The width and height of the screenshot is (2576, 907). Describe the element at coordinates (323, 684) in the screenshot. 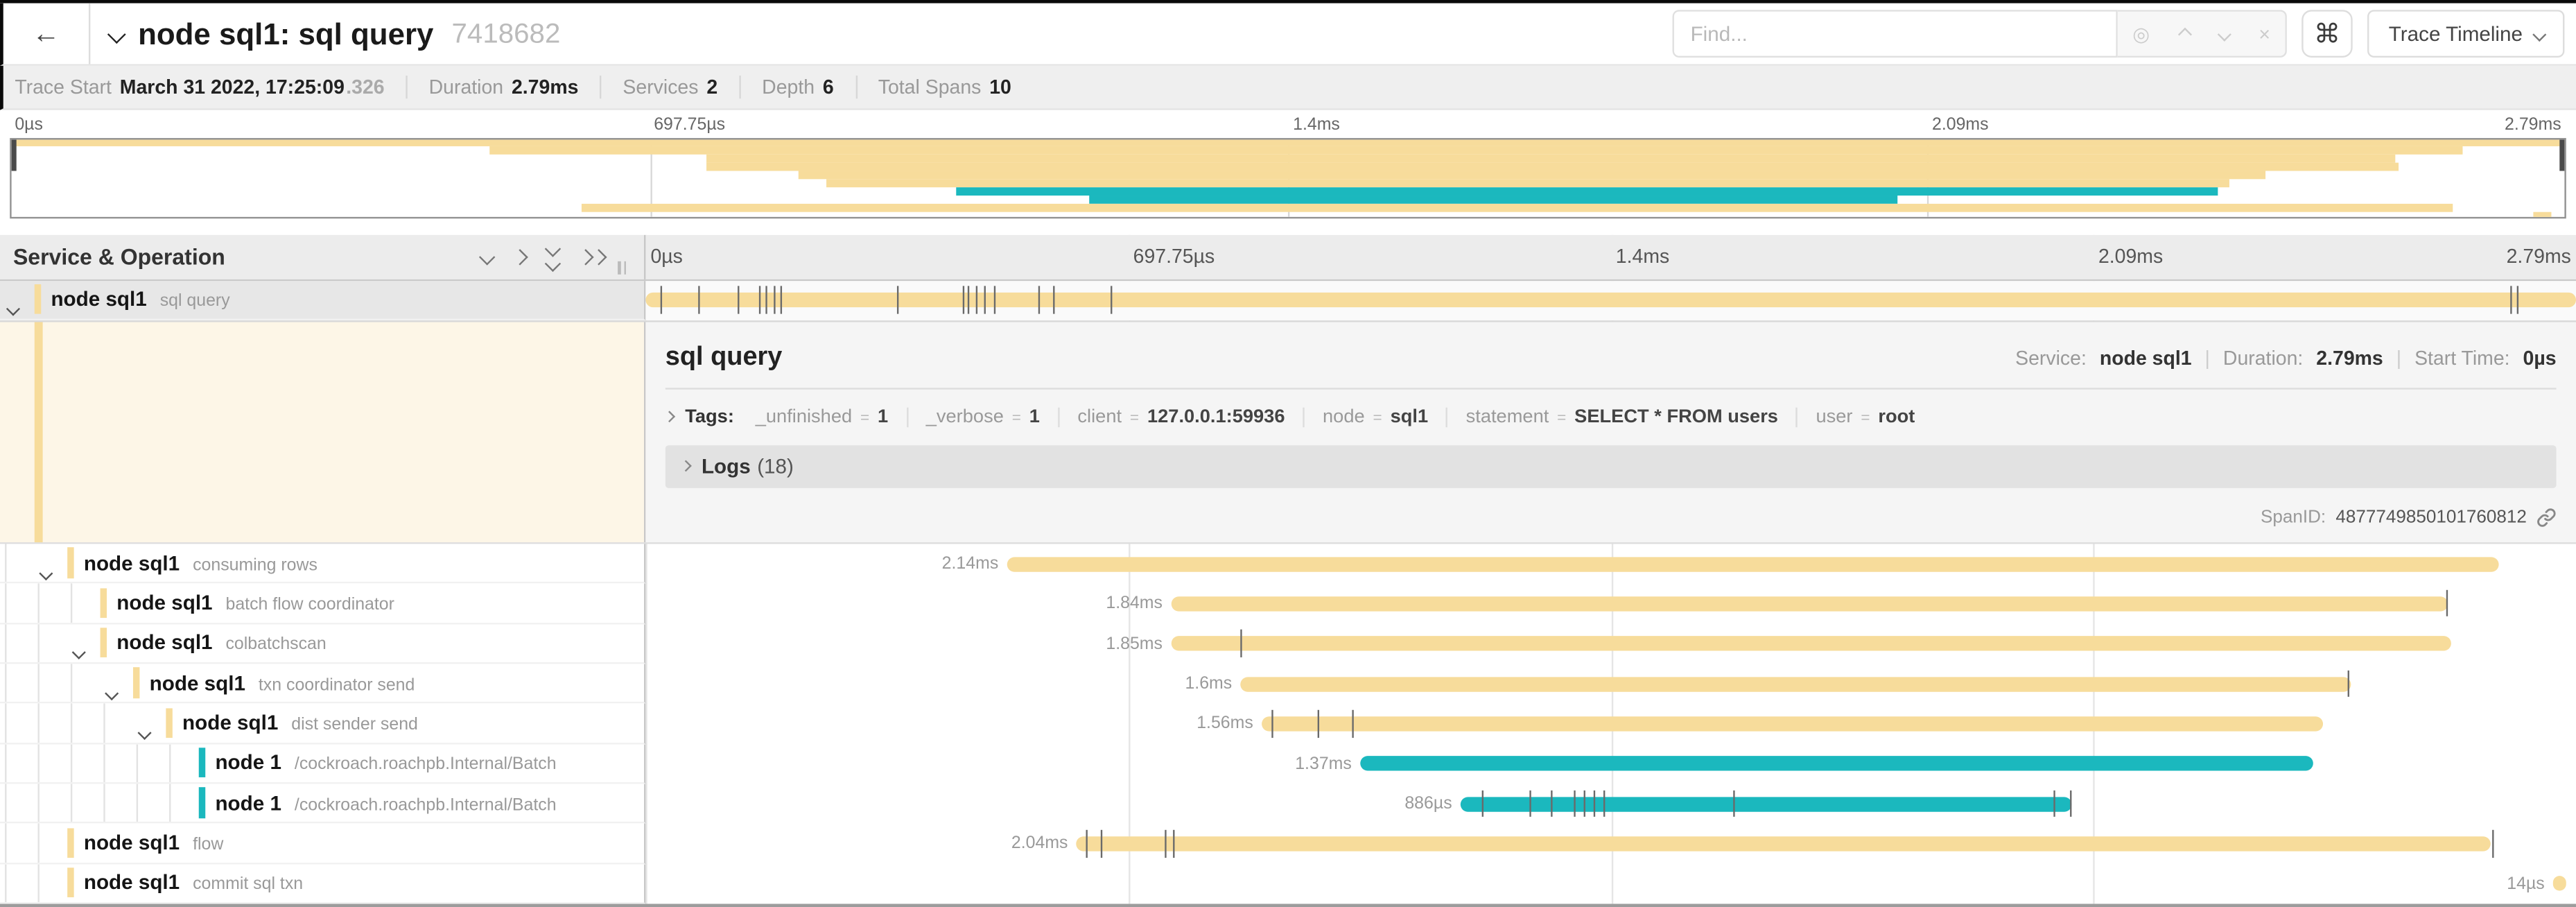

I see `span-tree-item: node sql1 txn coordinator send` at that location.